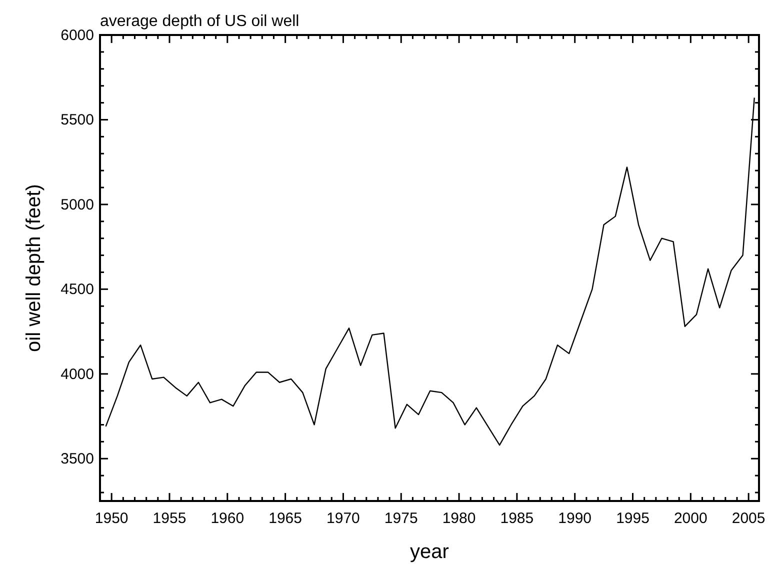 This screenshot has width=771, height=573. What do you see at coordinates (430, 552) in the screenshot?
I see `x-axis-title: year` at bounding box center [430, 552].